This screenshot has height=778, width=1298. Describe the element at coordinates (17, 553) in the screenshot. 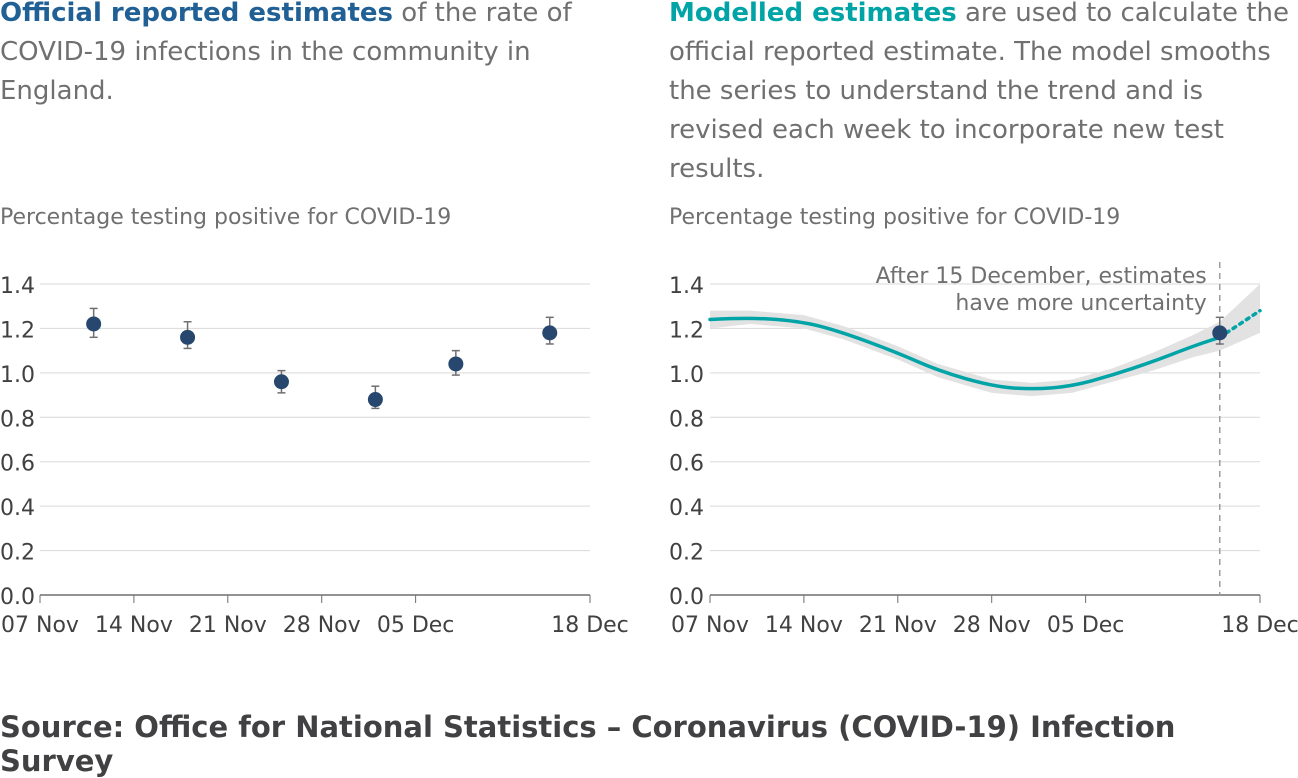

I see `official-y-tick-label: 0.2` at that location.